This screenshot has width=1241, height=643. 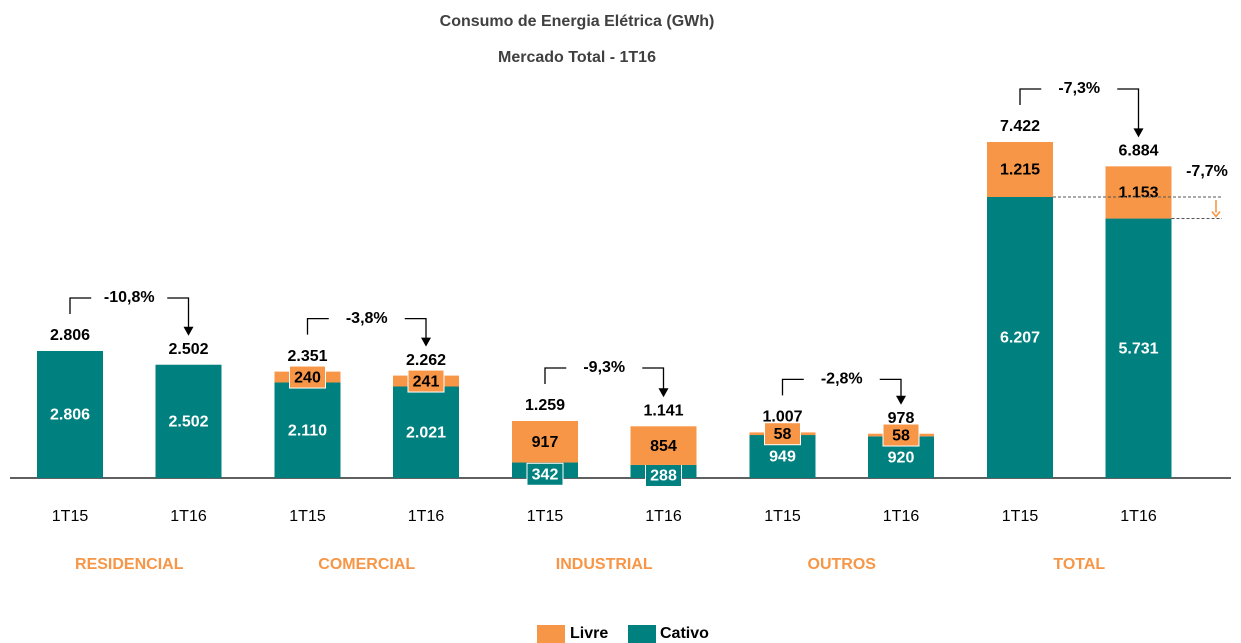 I want to click on group-label: TOTAL, so click(x=1079, y=564).